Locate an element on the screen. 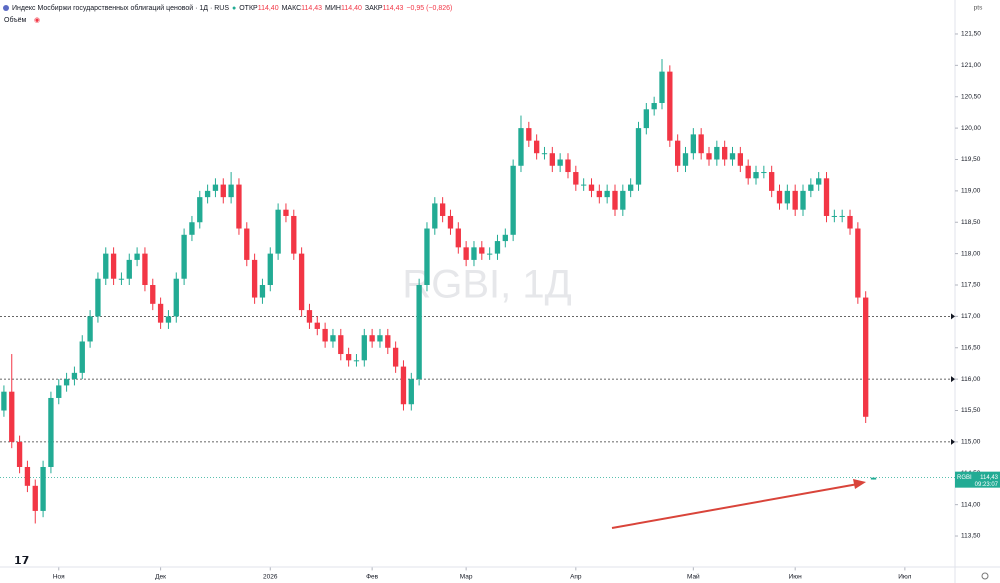 This screenshot has height=583, width=1000. y-tick-label: 120,50 is located at coordinates (971, 96).